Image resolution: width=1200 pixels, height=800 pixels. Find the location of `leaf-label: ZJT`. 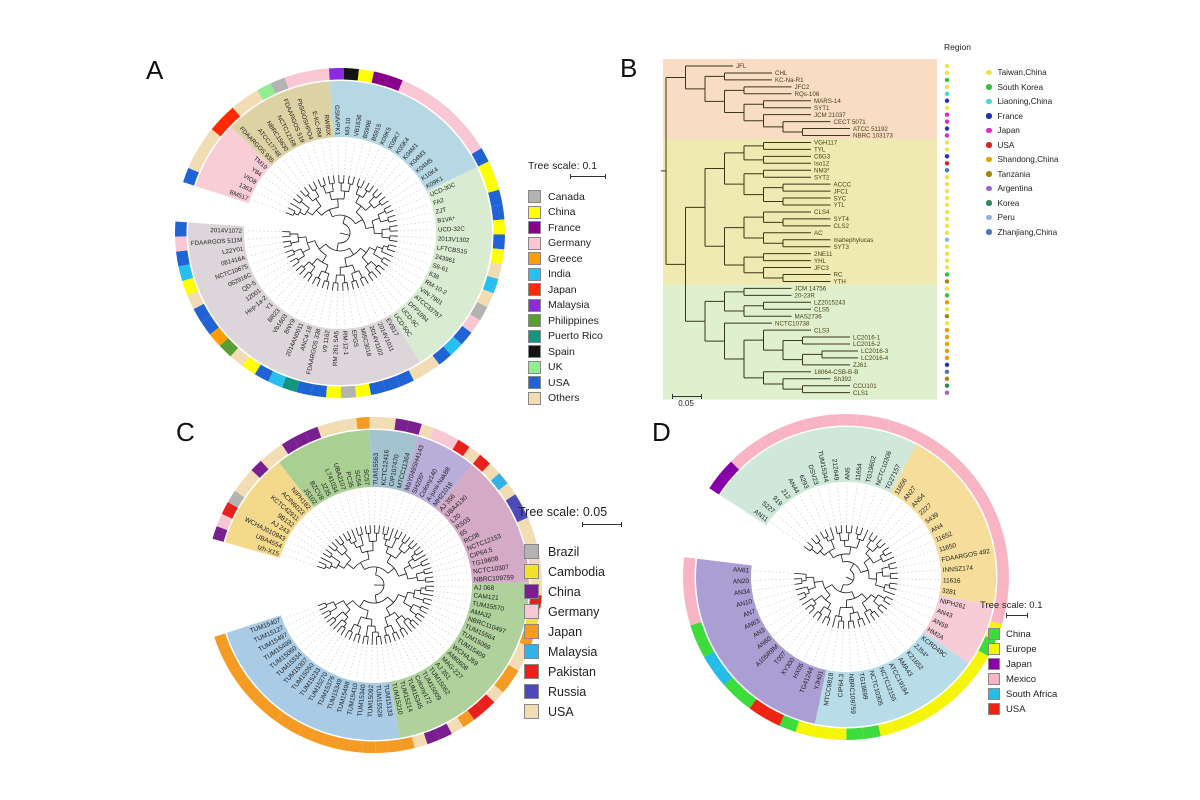

leaf-label: ZJT is located at coordinates (441, 211).